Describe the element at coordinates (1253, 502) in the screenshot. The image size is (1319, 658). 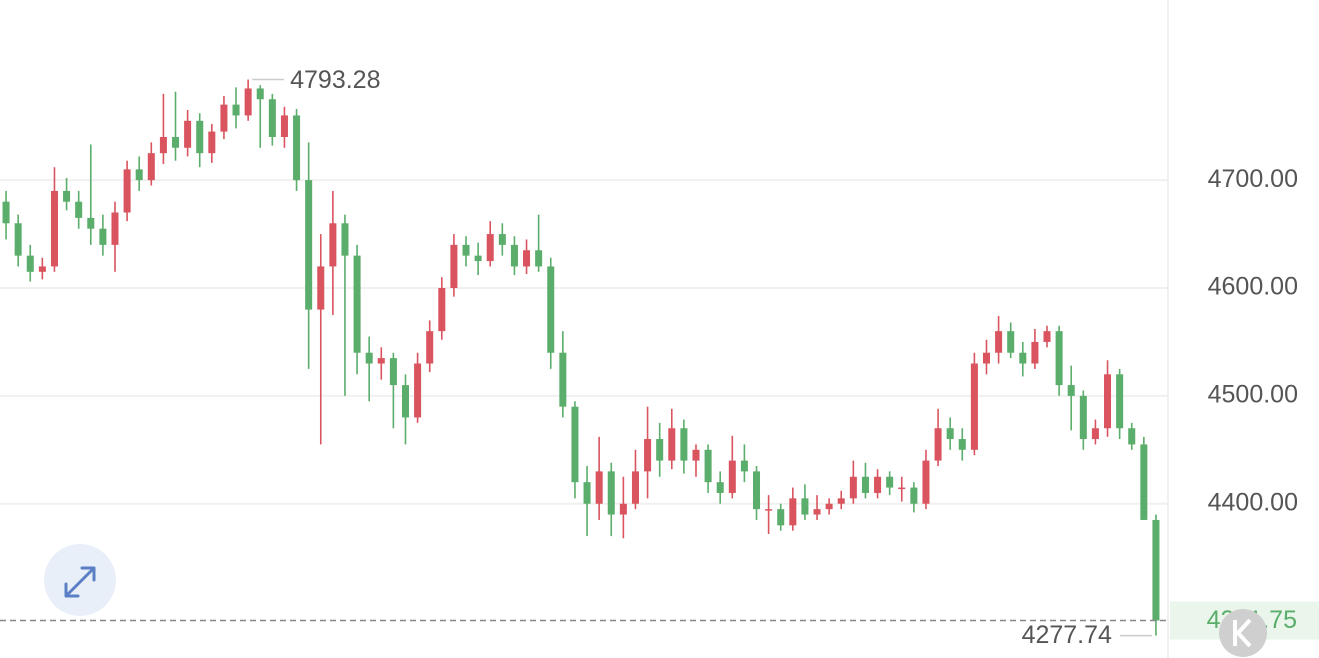
I see `y-tick-label: 4400.00` at that location.